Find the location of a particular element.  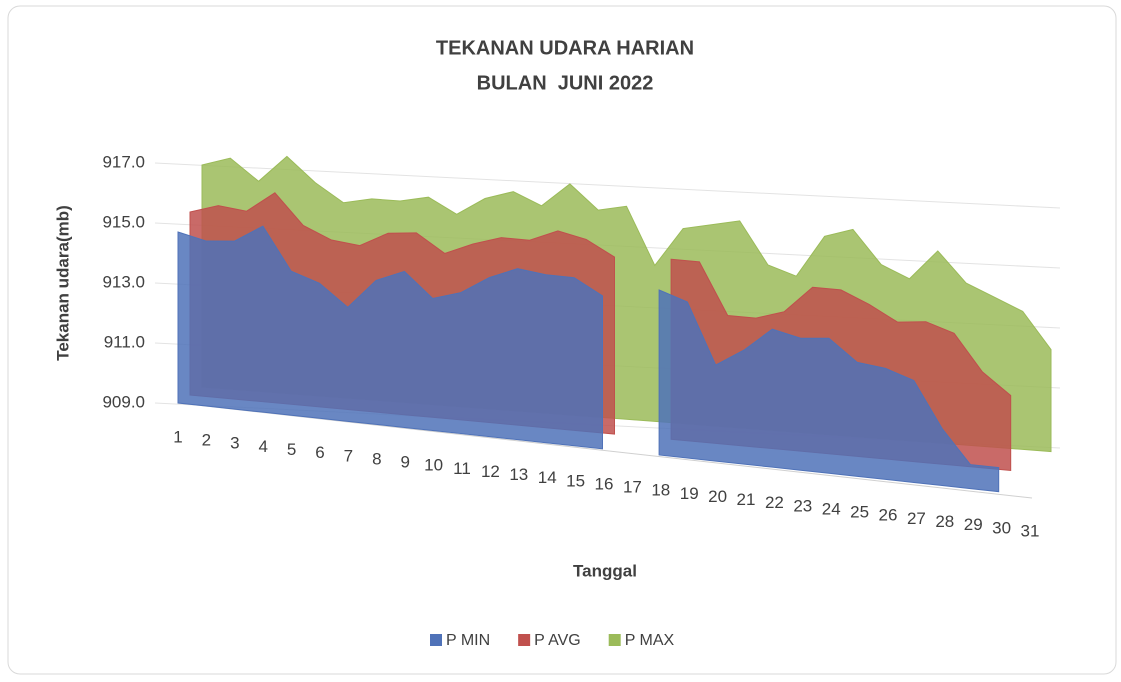

x-tick-label: 13 is located at coordinates (518, 474).